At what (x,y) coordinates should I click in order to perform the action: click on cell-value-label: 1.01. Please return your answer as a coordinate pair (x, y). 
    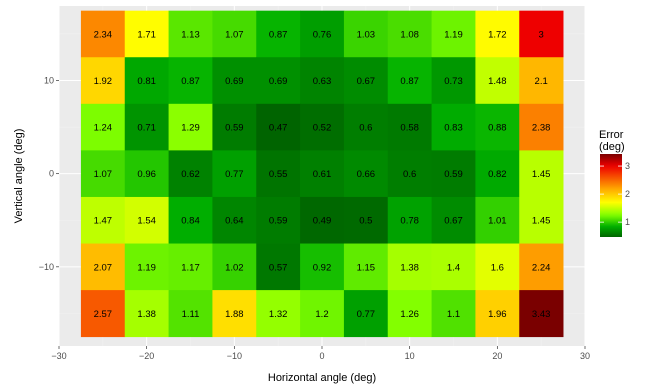
    Looking at the image, I should click on (497, 221).